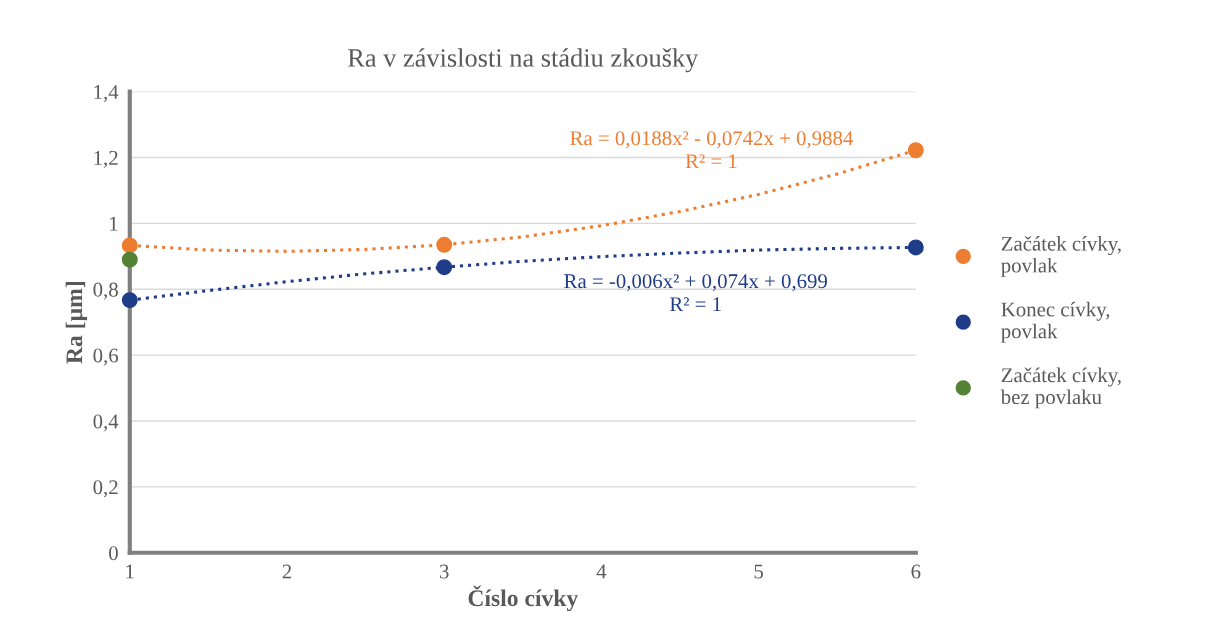  I want to click on y-tick-label: 0,6, so click(106, 357).